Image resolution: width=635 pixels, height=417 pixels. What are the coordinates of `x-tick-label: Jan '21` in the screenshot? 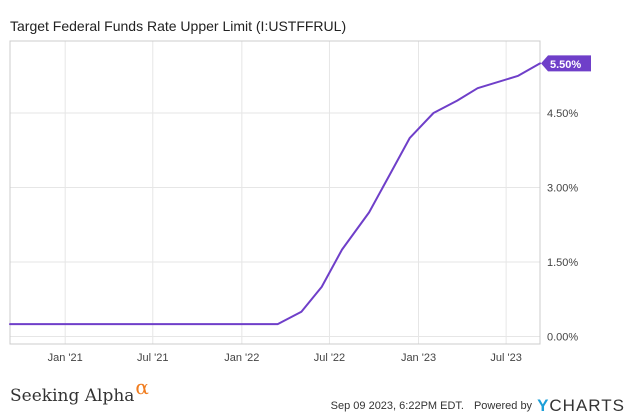 It's located at (65, 358).